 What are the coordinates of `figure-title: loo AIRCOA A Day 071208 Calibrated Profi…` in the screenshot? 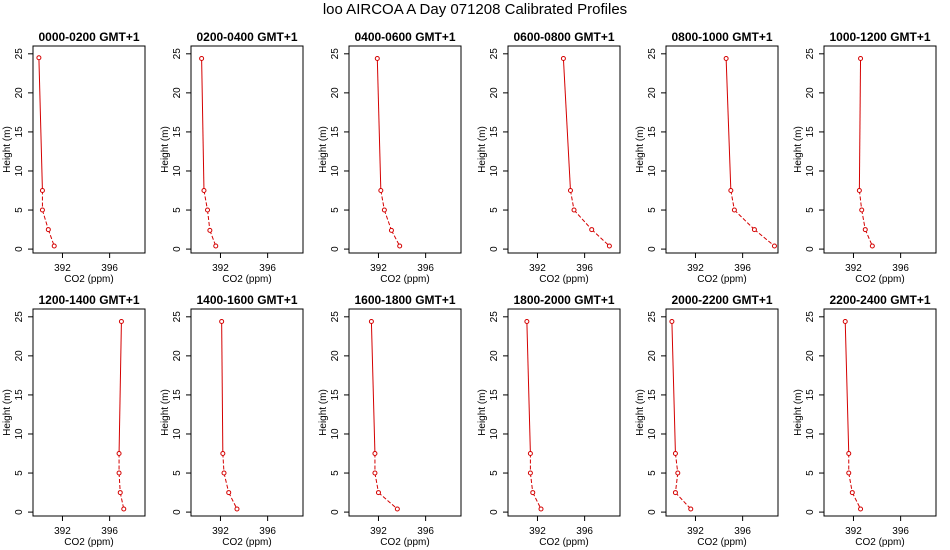 It's located at (475, 9).